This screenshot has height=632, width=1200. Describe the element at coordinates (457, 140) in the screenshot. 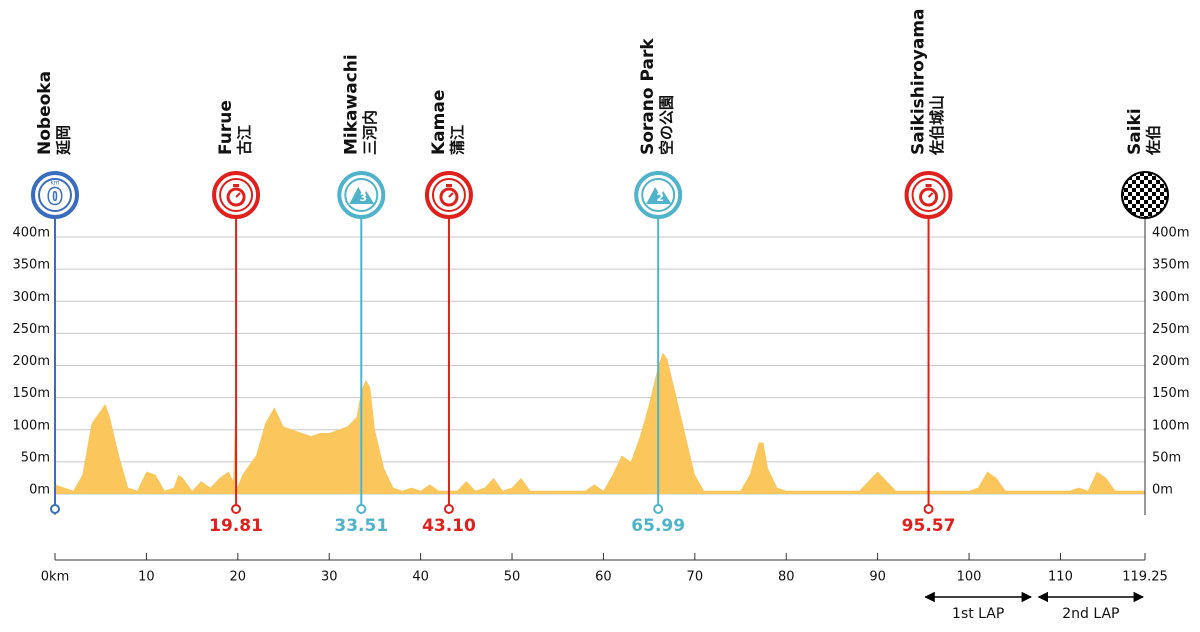

I see `checkpoint-name-ja: 蒲江` at that location.